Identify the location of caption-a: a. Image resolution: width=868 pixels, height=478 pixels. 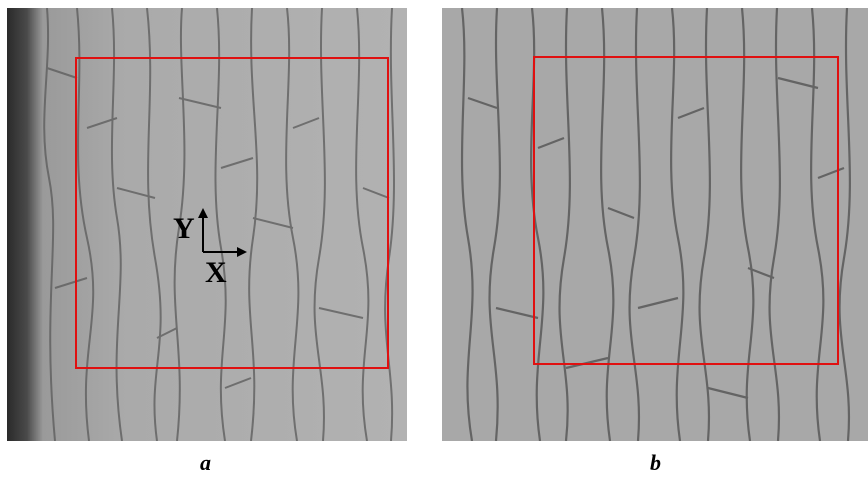
(205, 462).